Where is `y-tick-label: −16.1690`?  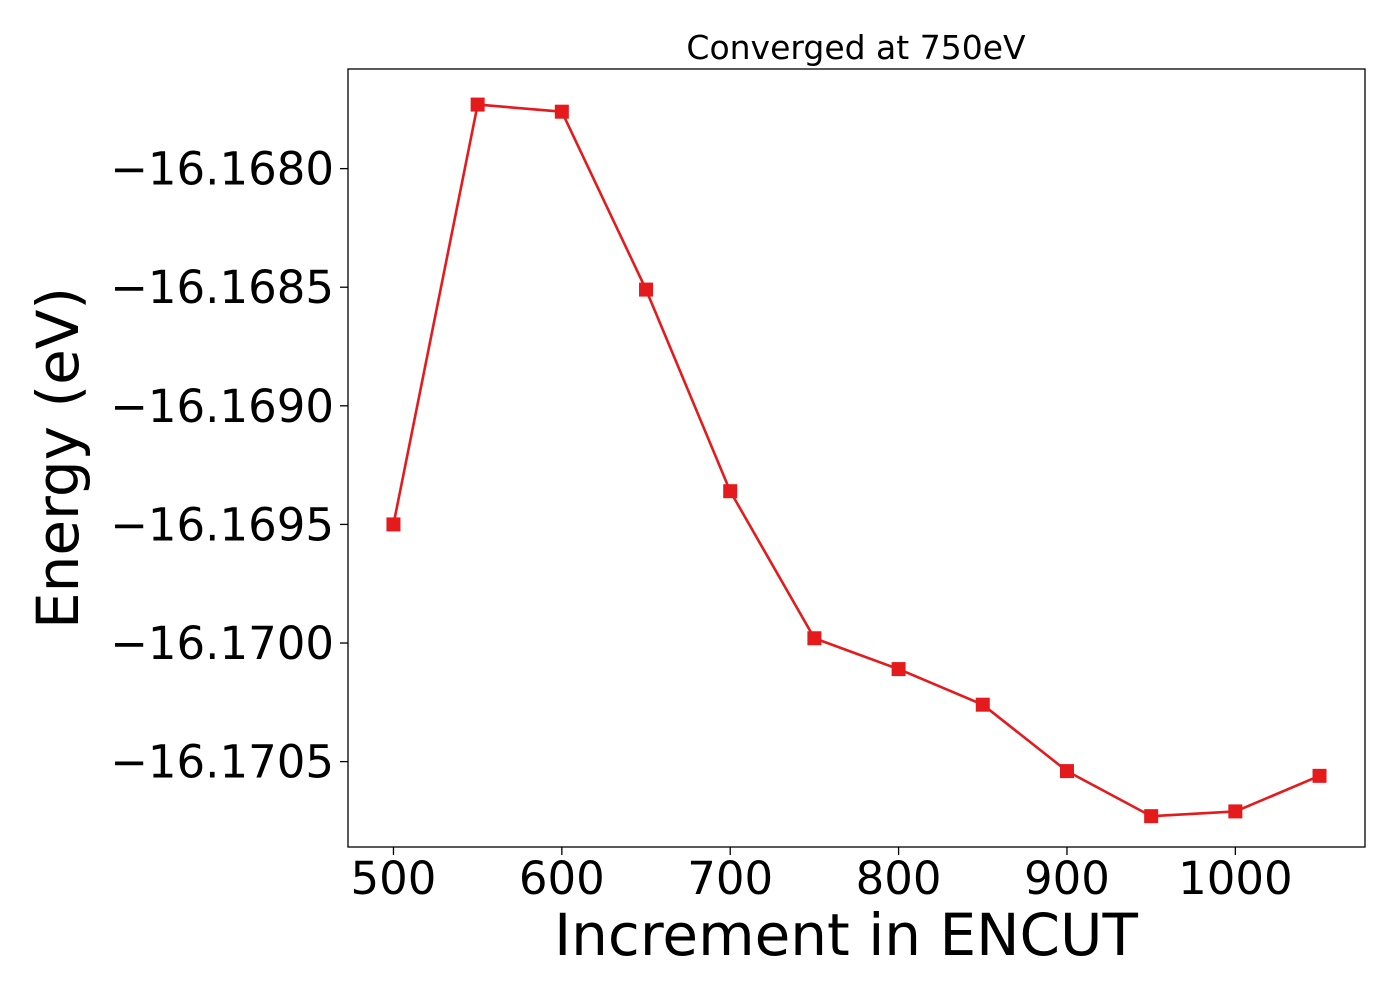
y-tick-label: −16.1690 is located at coordinates (222, 406).